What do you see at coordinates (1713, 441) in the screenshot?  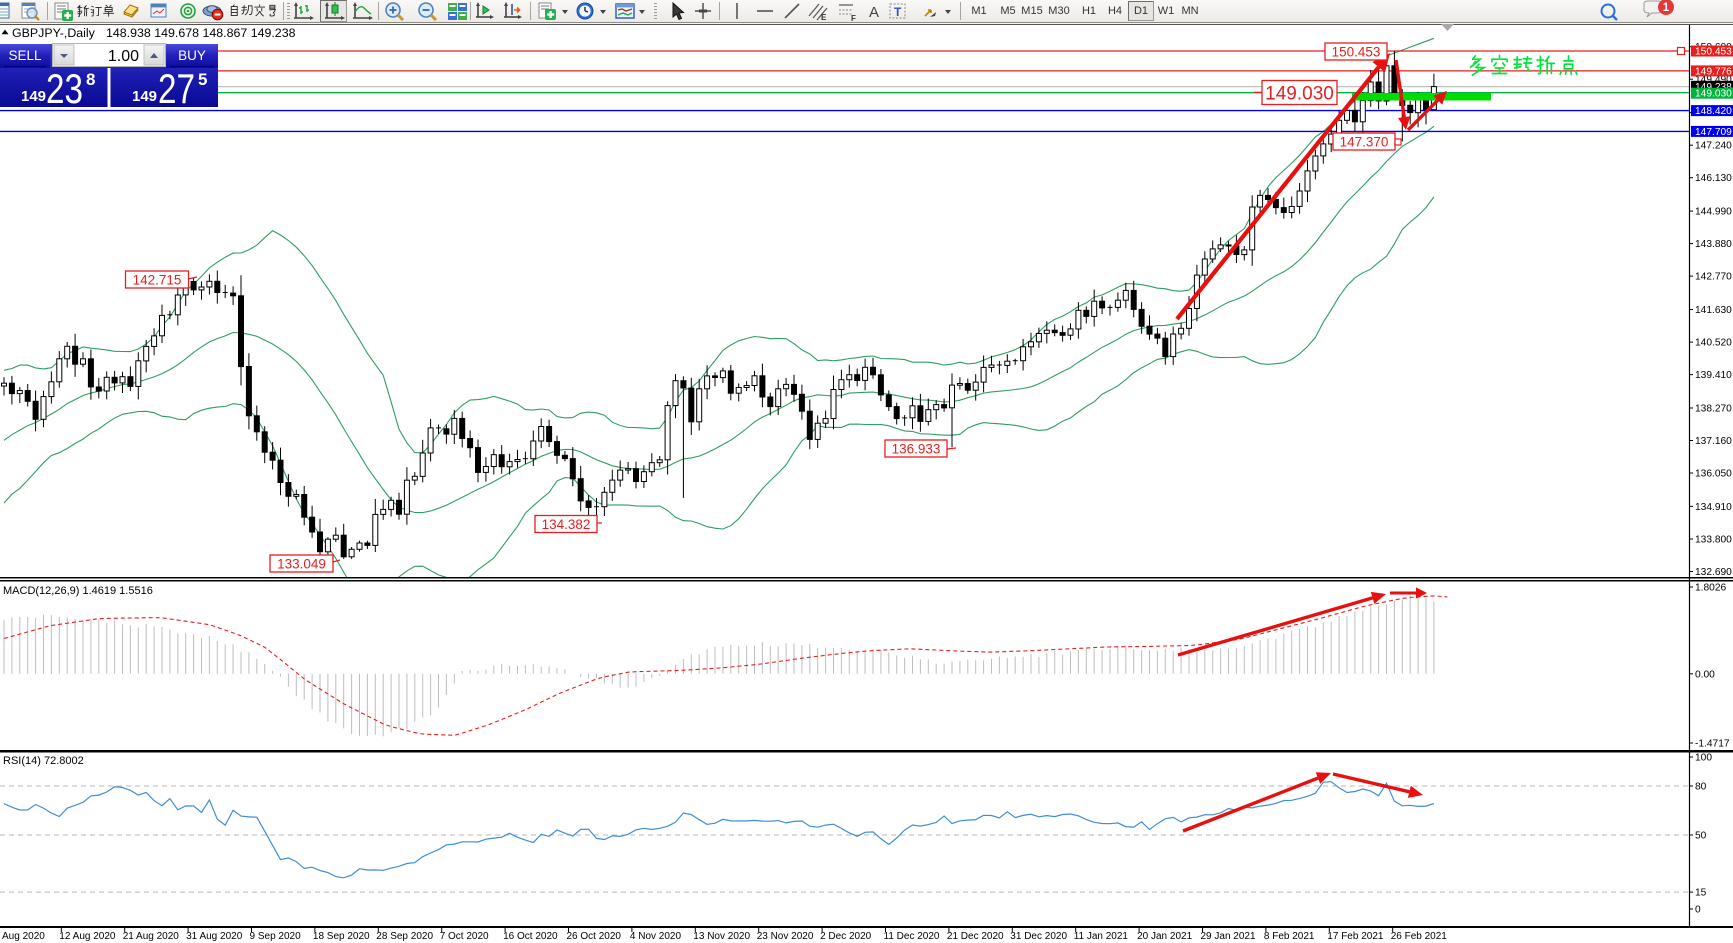 I see `svg-text: 137.160` at bounding box center [1713, 441].